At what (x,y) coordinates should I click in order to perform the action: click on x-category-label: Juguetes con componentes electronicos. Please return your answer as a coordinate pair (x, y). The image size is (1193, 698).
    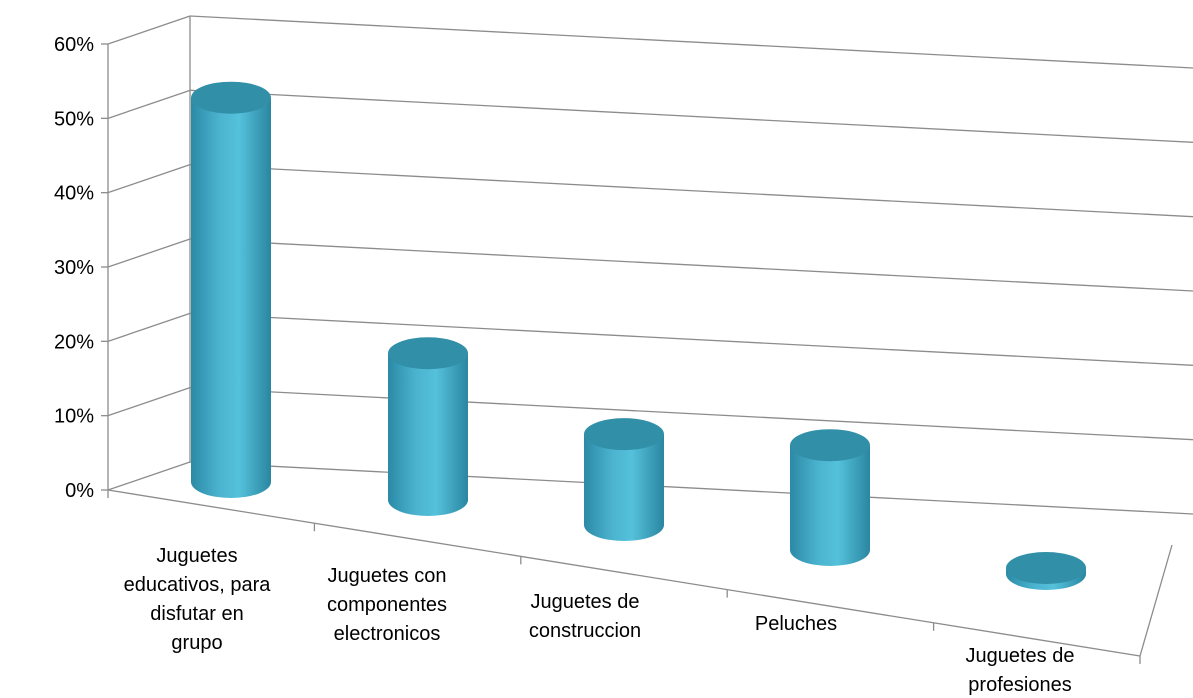
    Looking at the image, I should click on (387, 605).